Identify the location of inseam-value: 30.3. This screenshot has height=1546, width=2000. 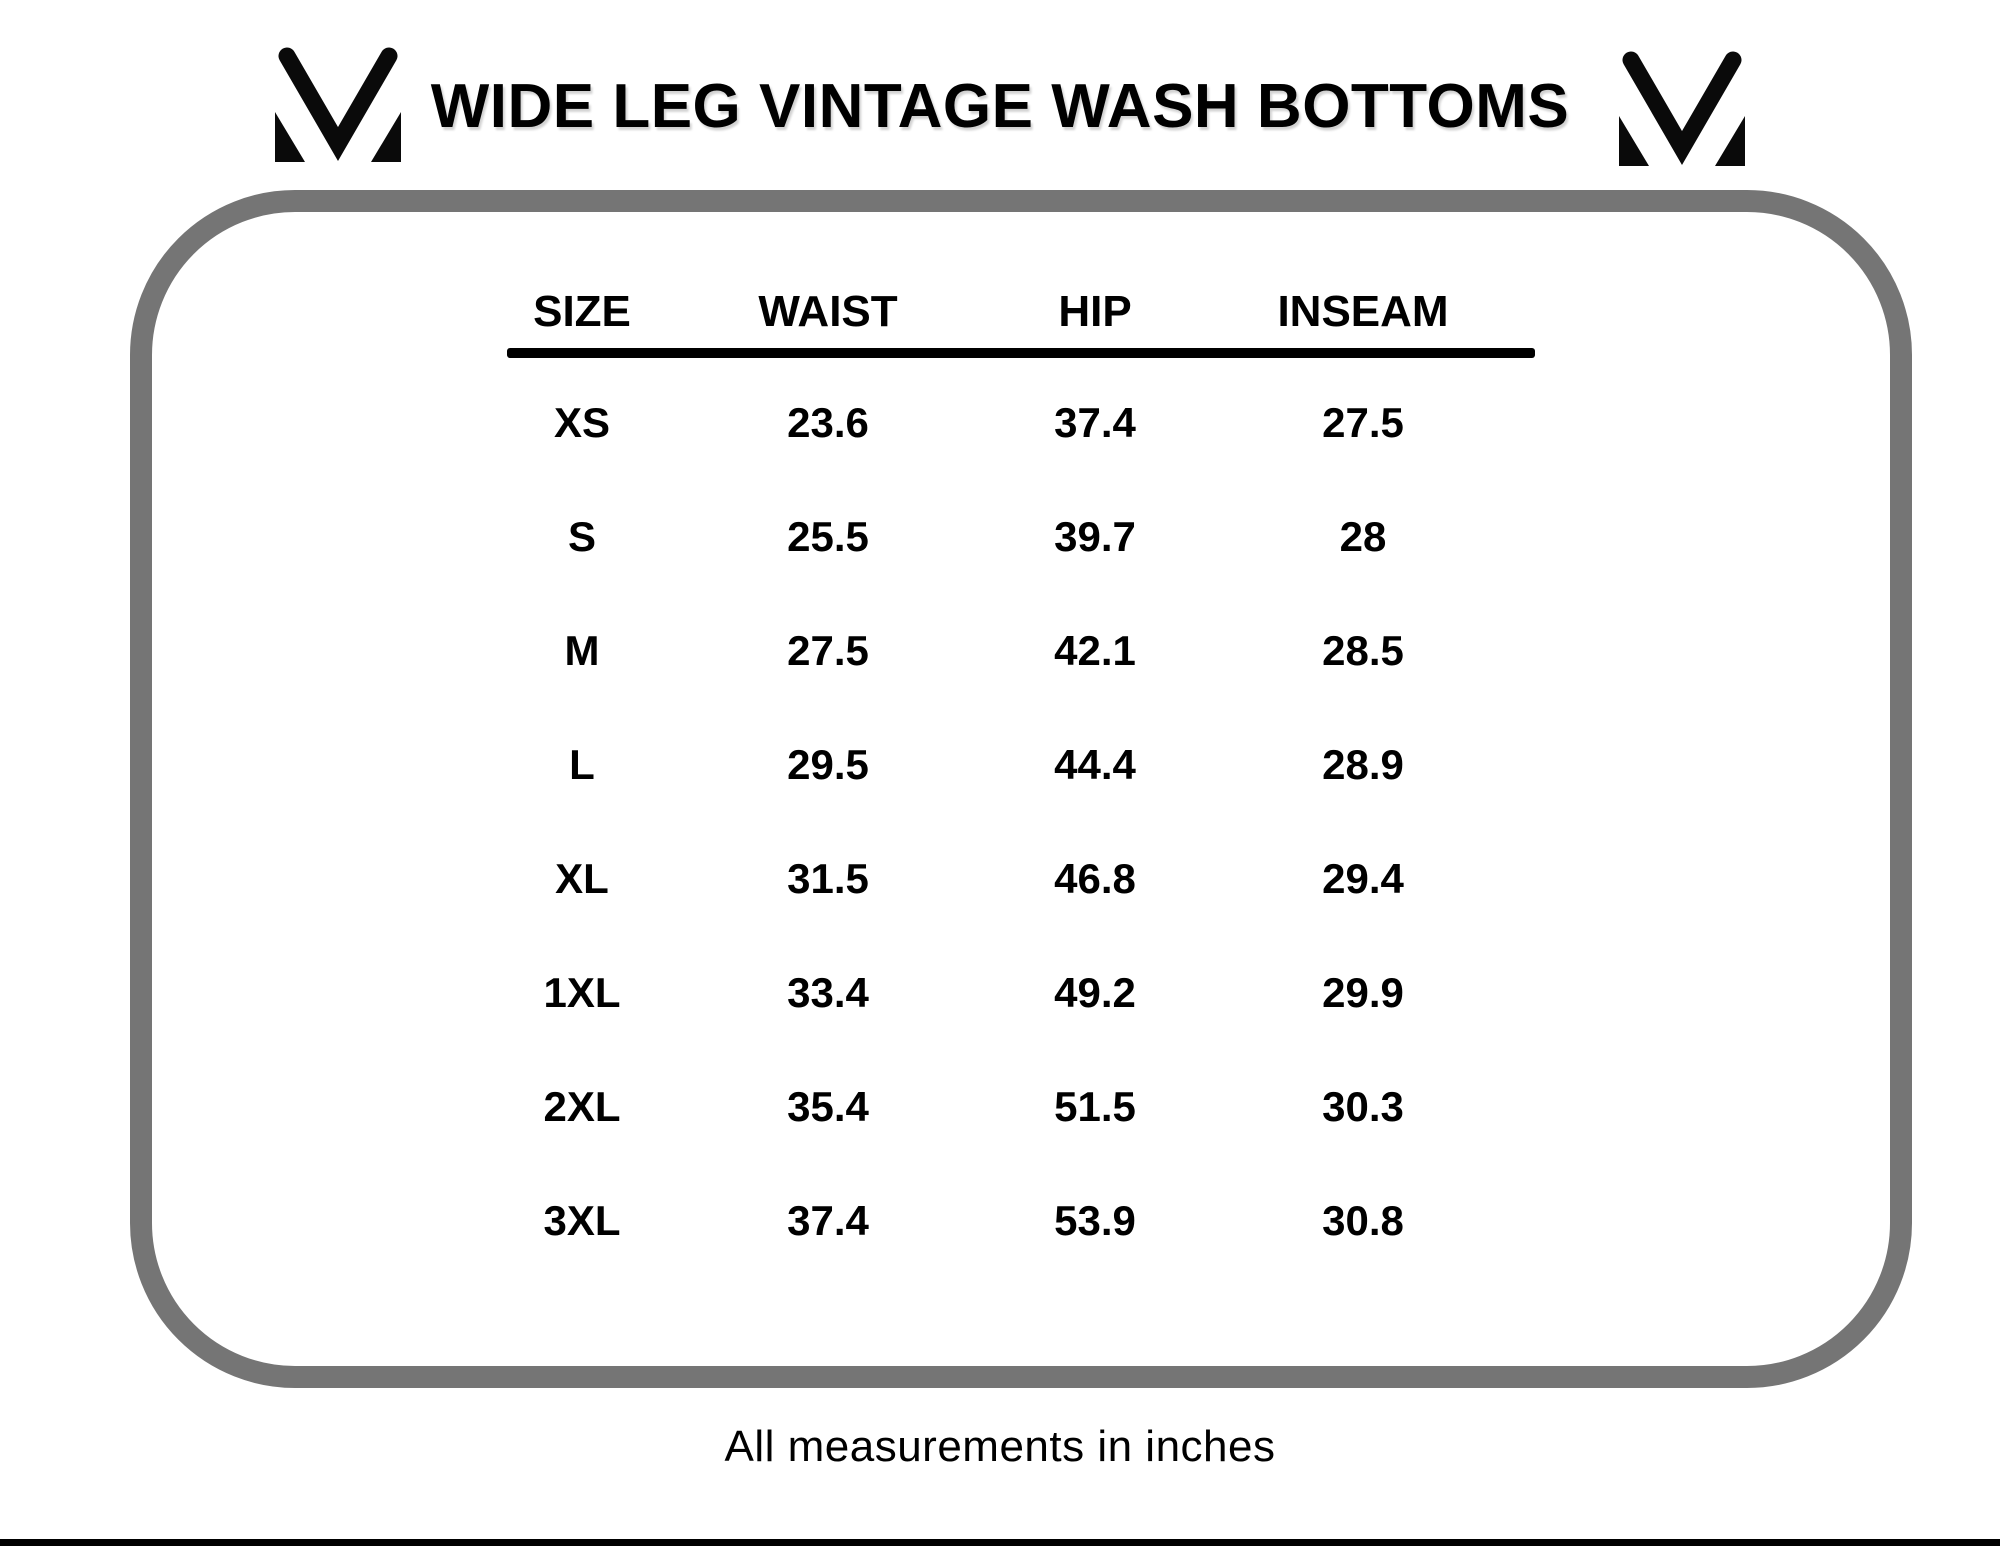
(1363, 1106).